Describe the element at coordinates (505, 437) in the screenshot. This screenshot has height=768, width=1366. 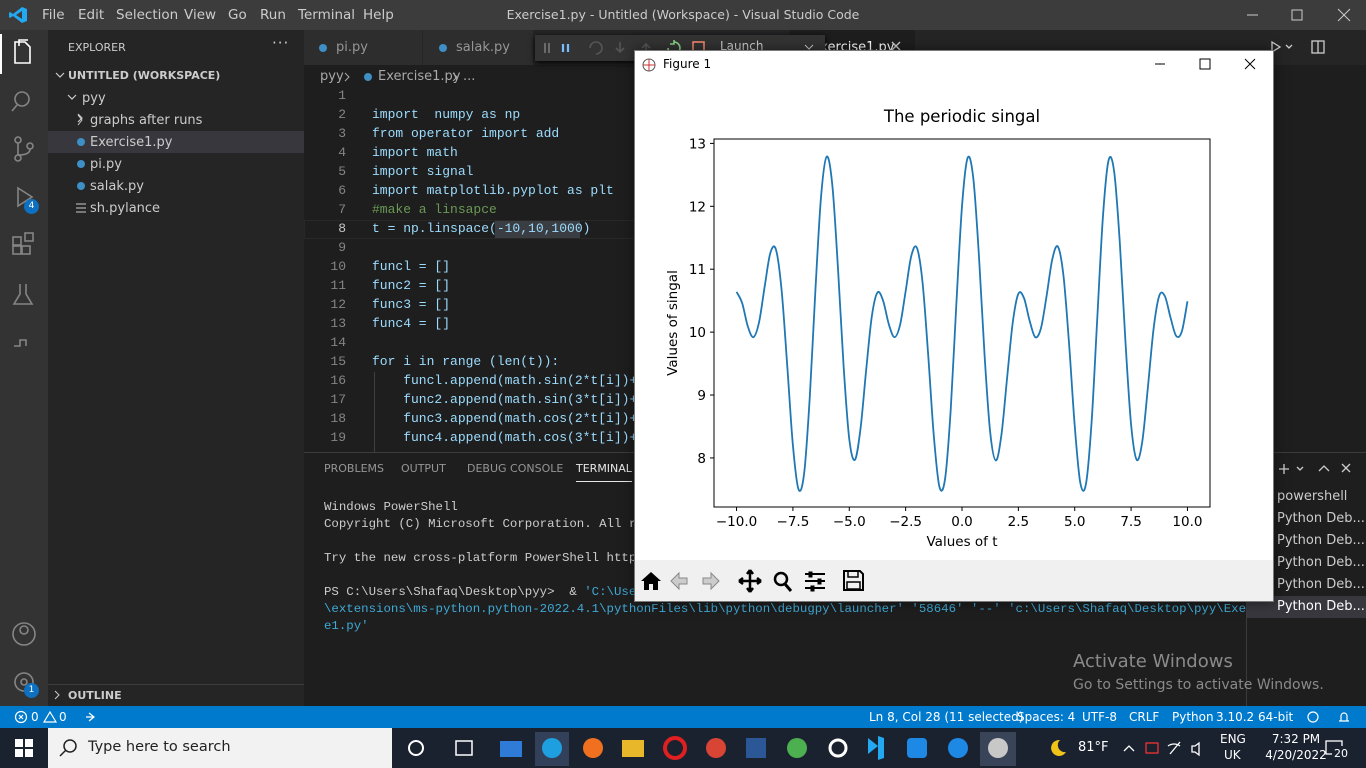
I see `code-line: func4.append(math.cos(3*t[i])+` at that location.